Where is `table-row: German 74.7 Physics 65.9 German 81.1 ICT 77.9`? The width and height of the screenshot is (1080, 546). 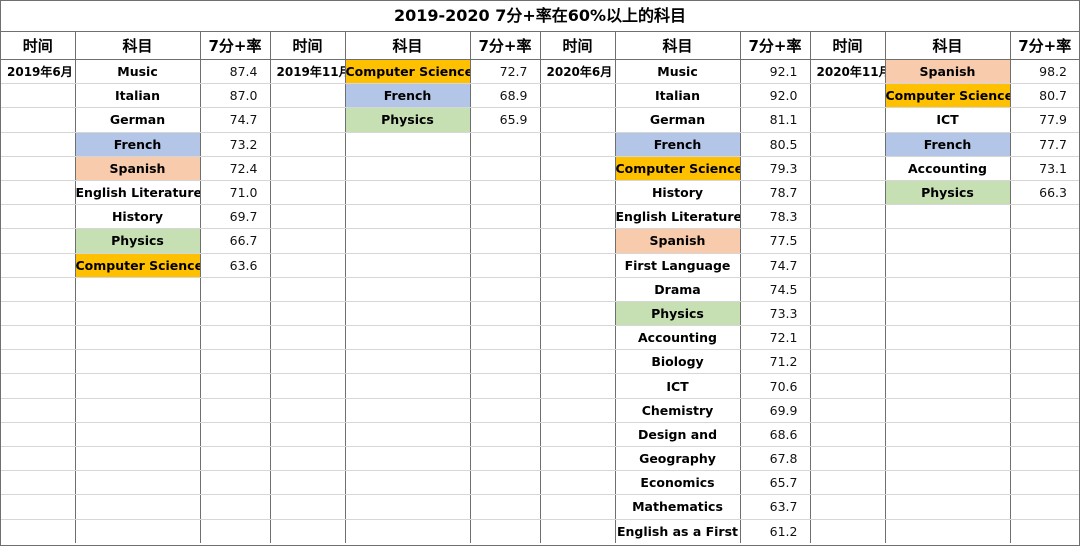
table-row: German 74.7 Physics 65.9 German 81.1 ICT 77.9 is located at coordinates (540, 120).